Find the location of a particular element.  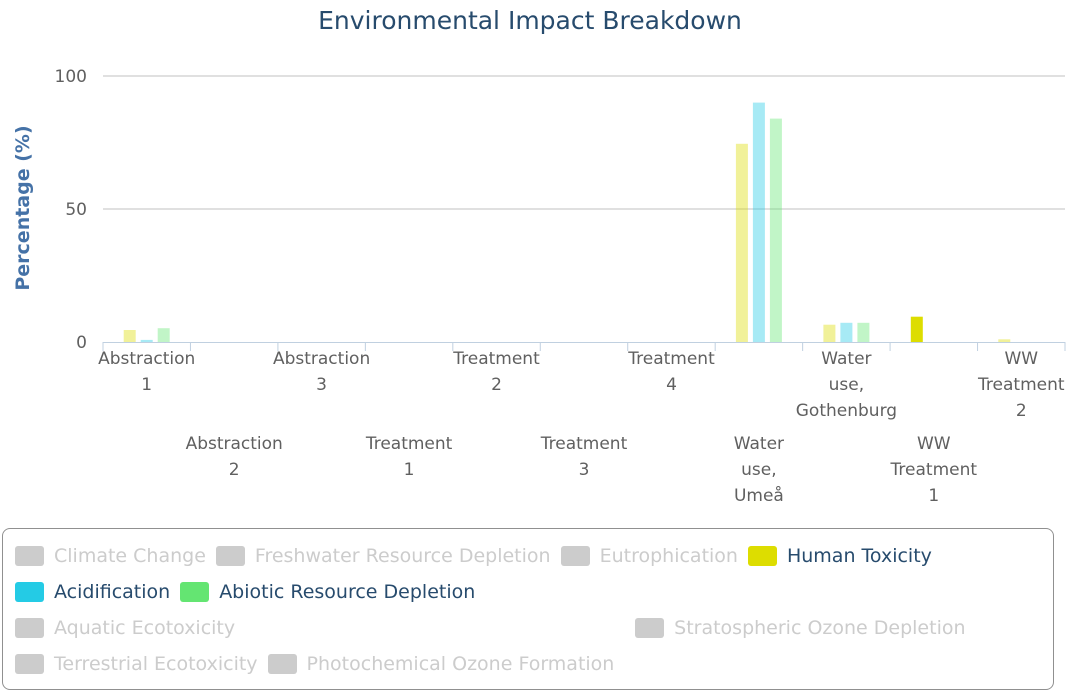

legend-label: Terrestrial Ecotoxicity is located at coordinates (156, 664).